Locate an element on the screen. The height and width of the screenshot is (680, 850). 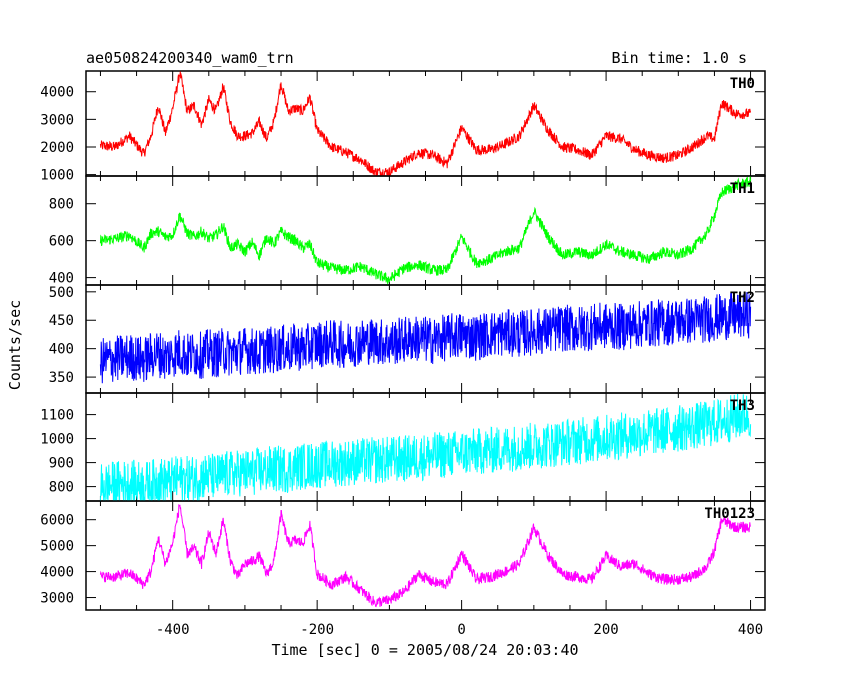
y-tick-label-th0123: 5000 is located at coordinates (57, 547).